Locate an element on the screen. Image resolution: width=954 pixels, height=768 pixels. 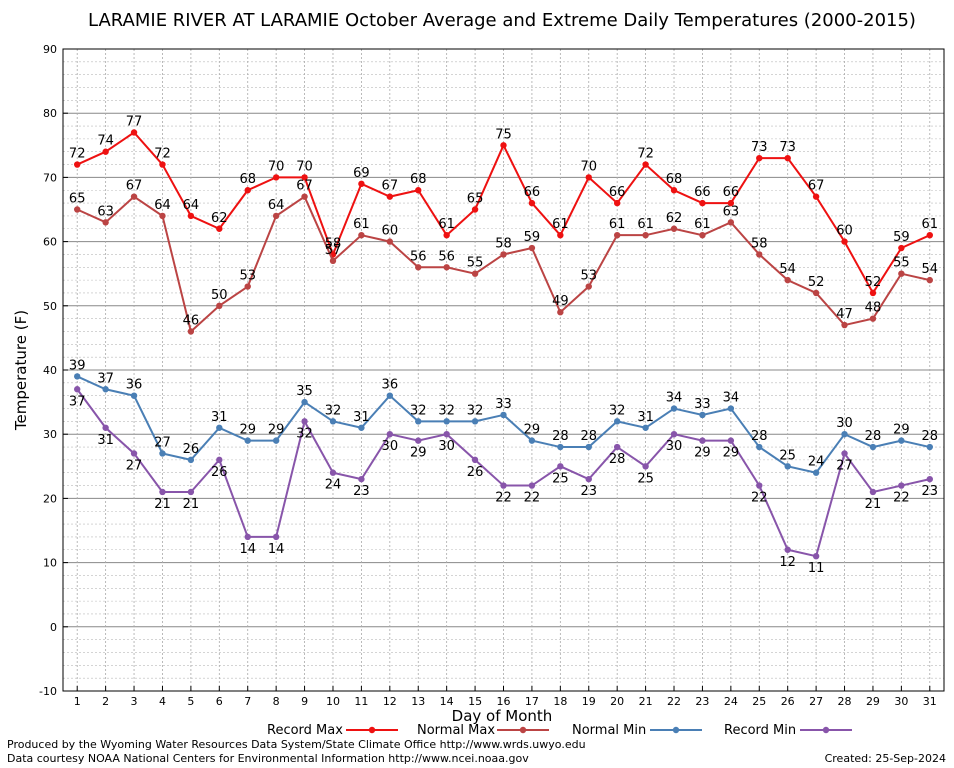
normal-max-data-label: 56 is located at coordinates (446, 256).